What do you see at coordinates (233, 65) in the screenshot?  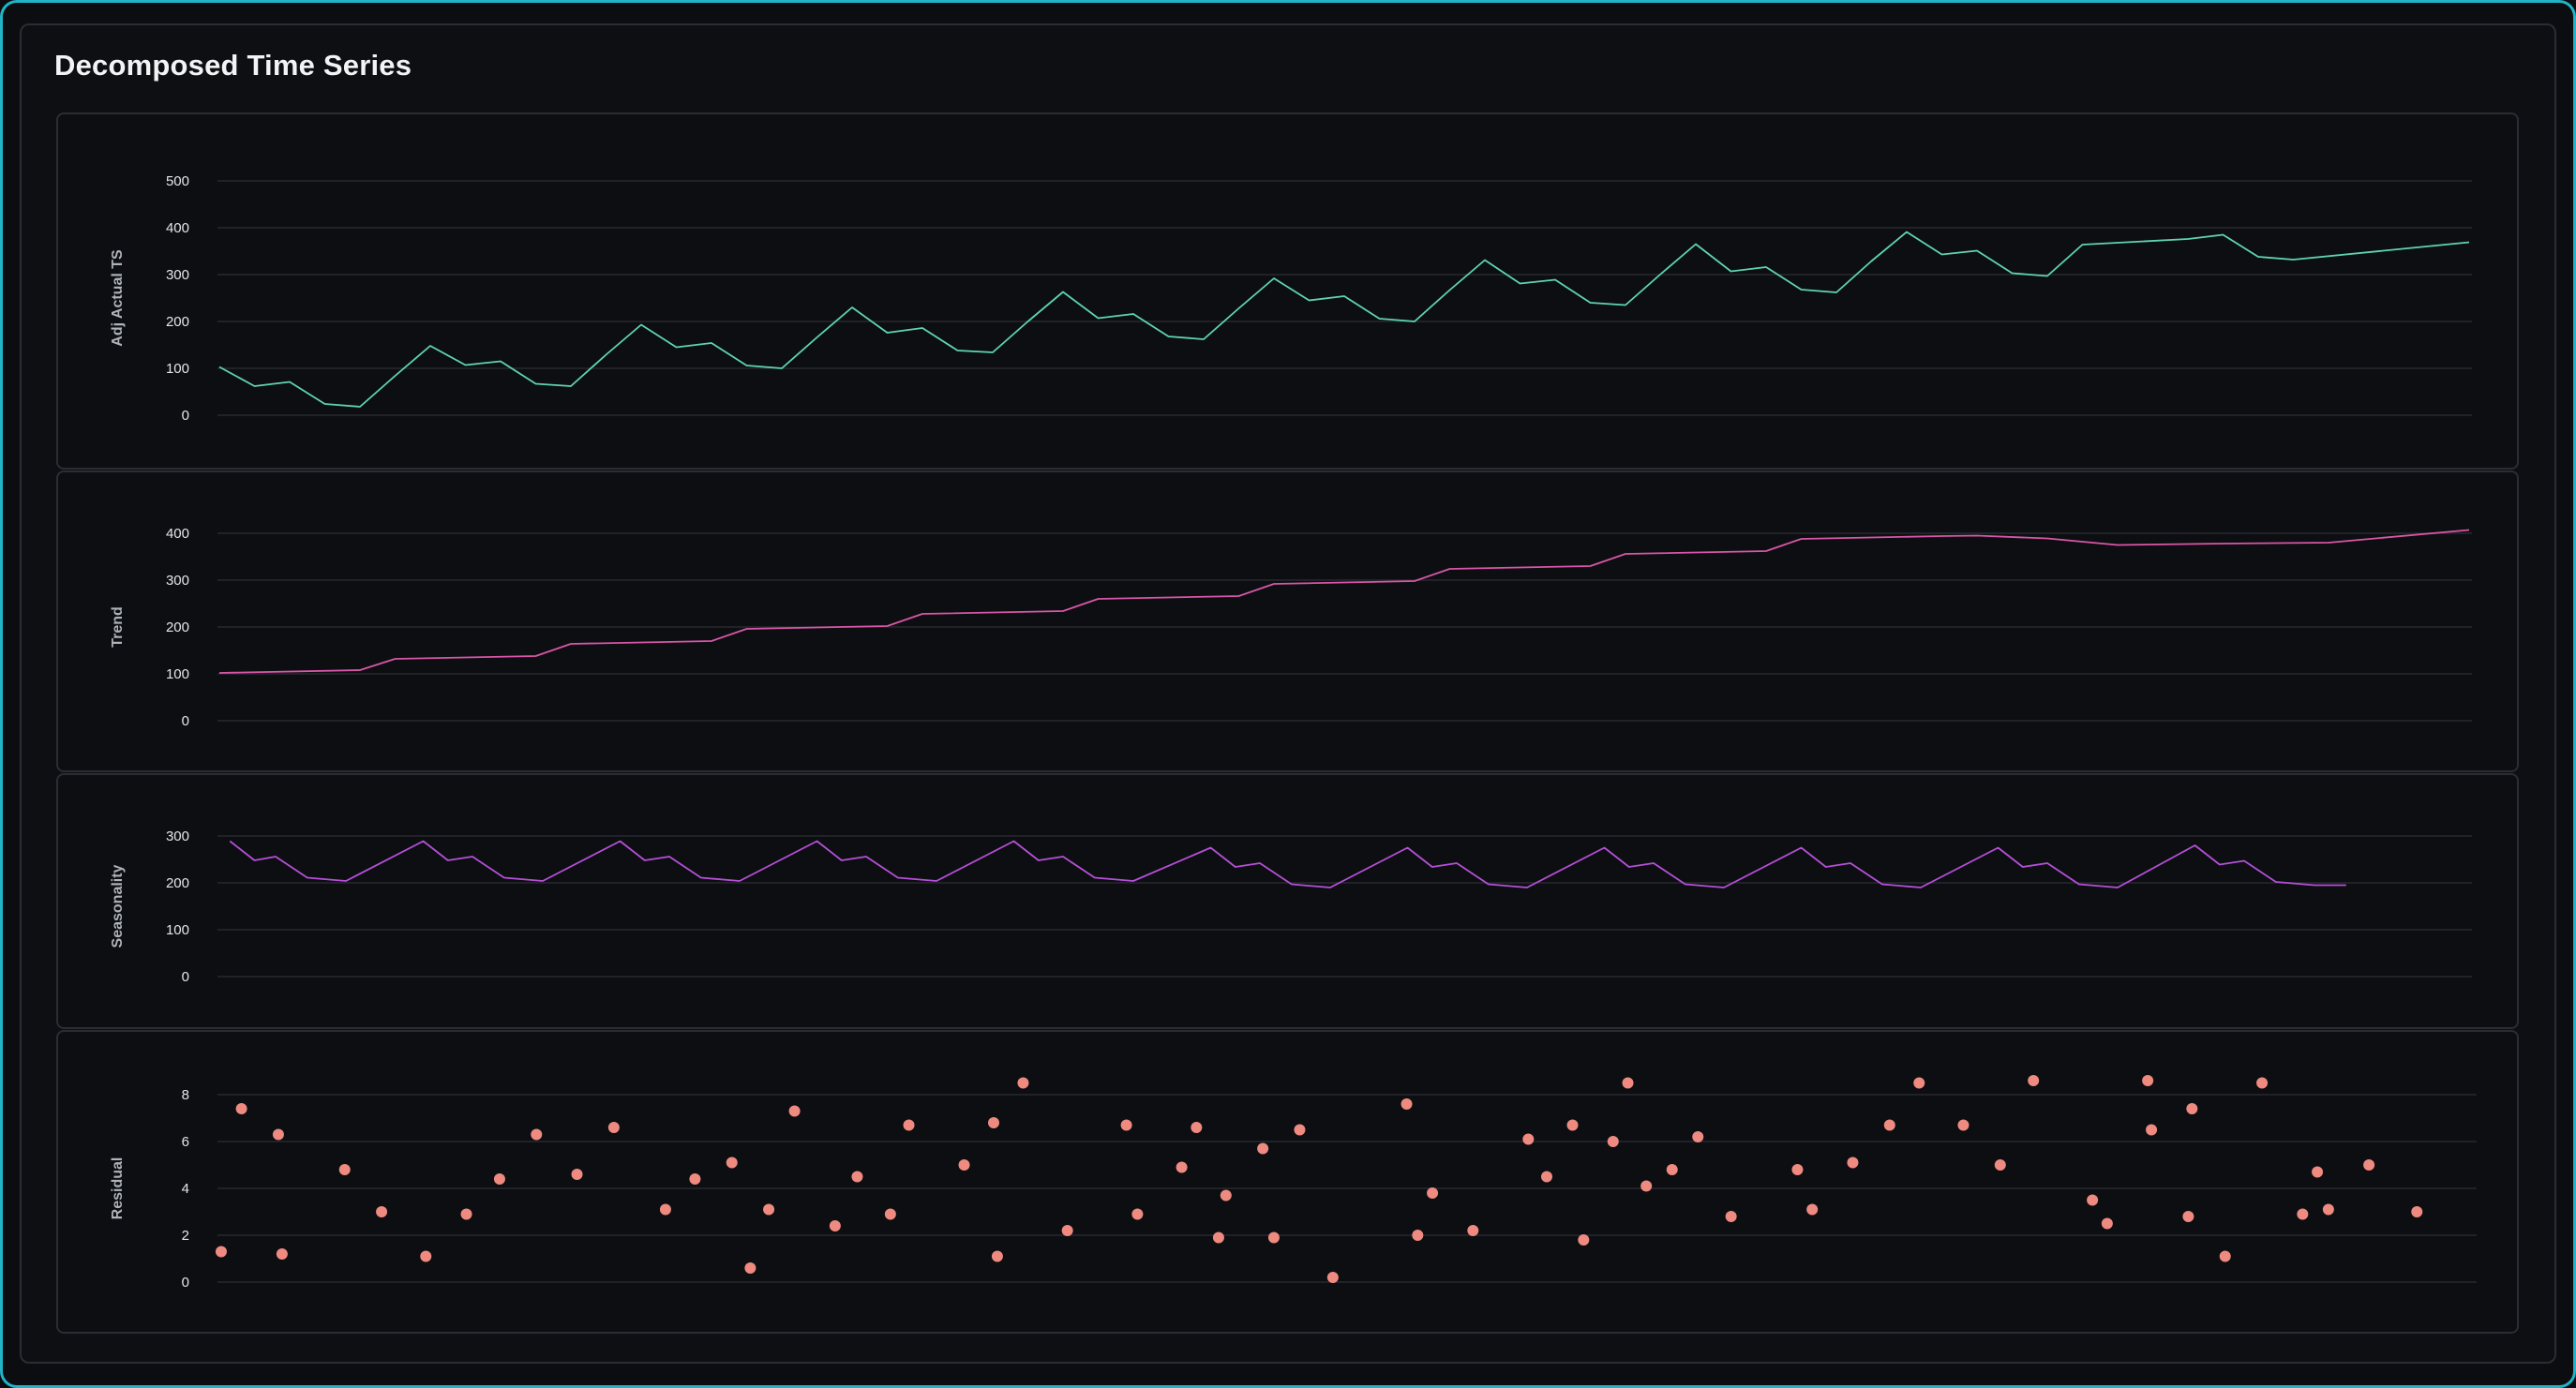 I see `page-title: Decomposed Time Series` at bounding box center [233, 65].